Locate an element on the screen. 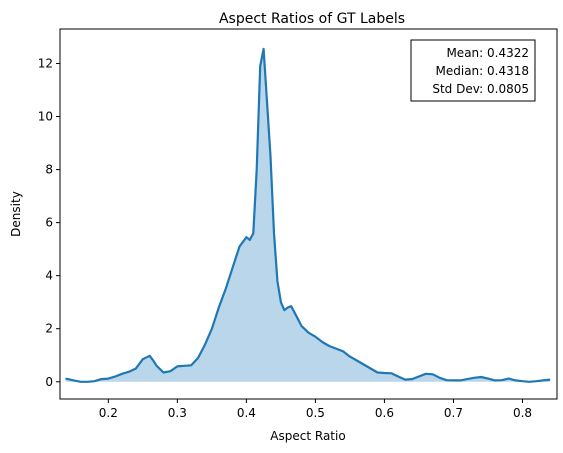  y-tick-label: 0 is located at coordinates (49, 382).